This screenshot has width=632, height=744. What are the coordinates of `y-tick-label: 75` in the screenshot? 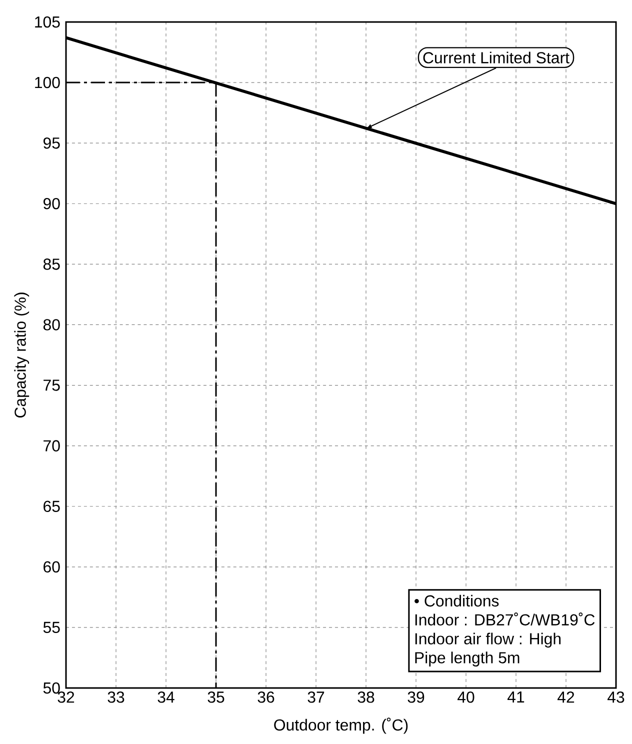 It's located at (52, 385).